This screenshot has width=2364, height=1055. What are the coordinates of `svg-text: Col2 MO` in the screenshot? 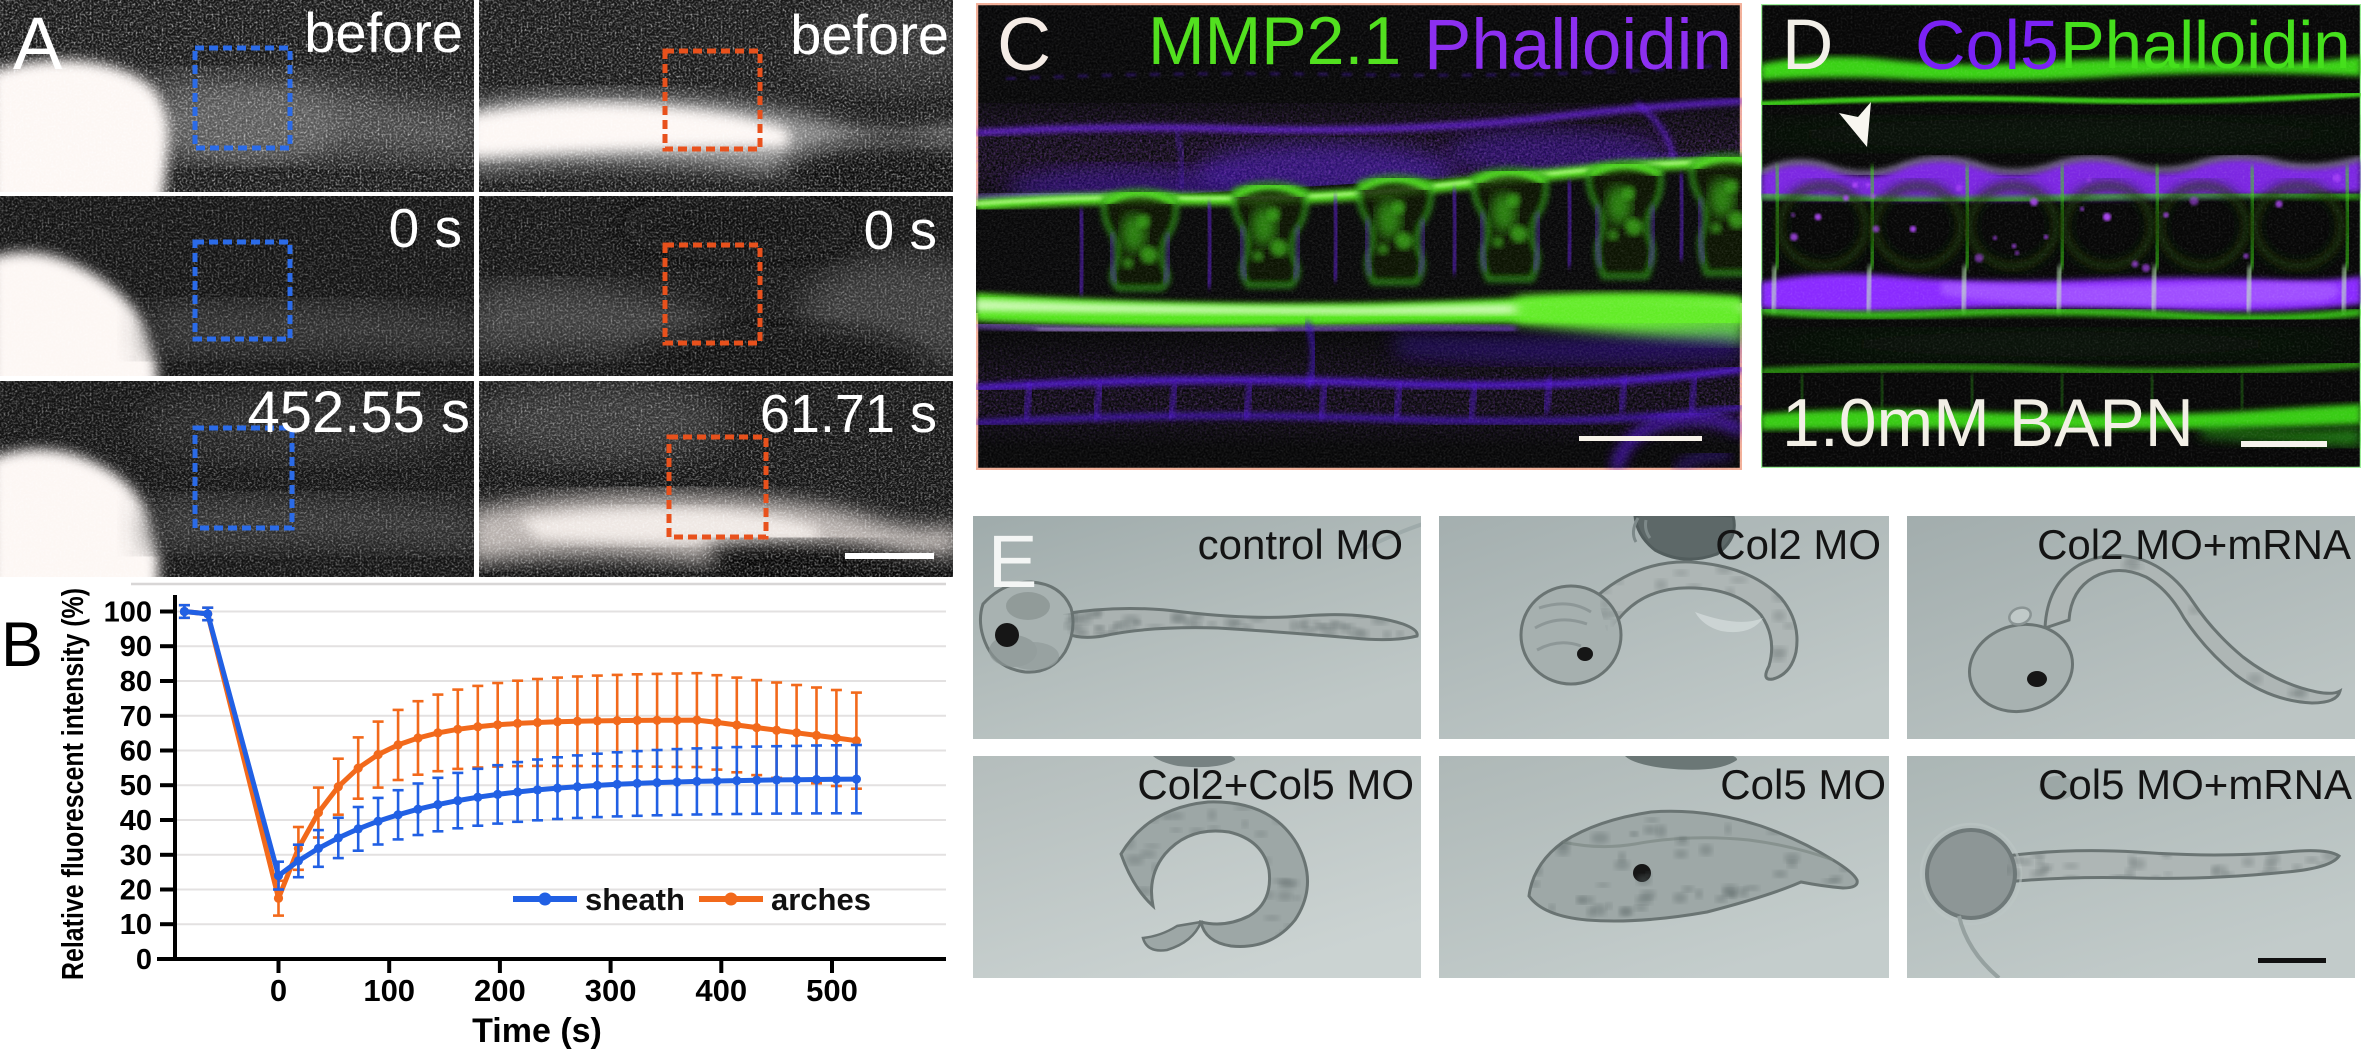 It's located at (1798, 544).